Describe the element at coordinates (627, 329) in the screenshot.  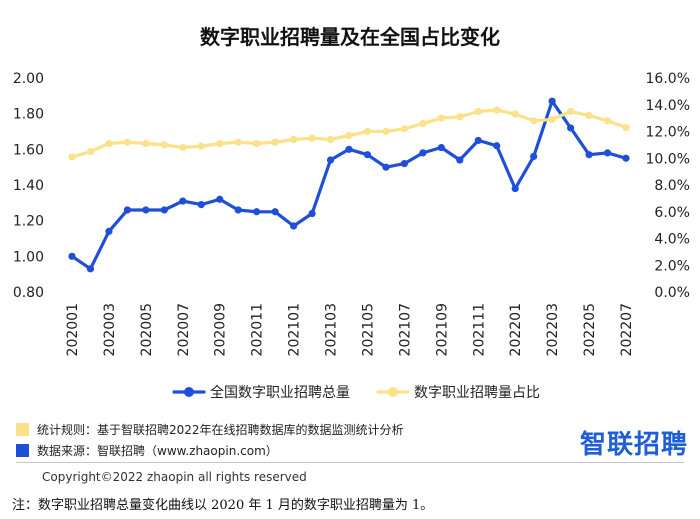
I see `x-tick-label: 202207` at that location.